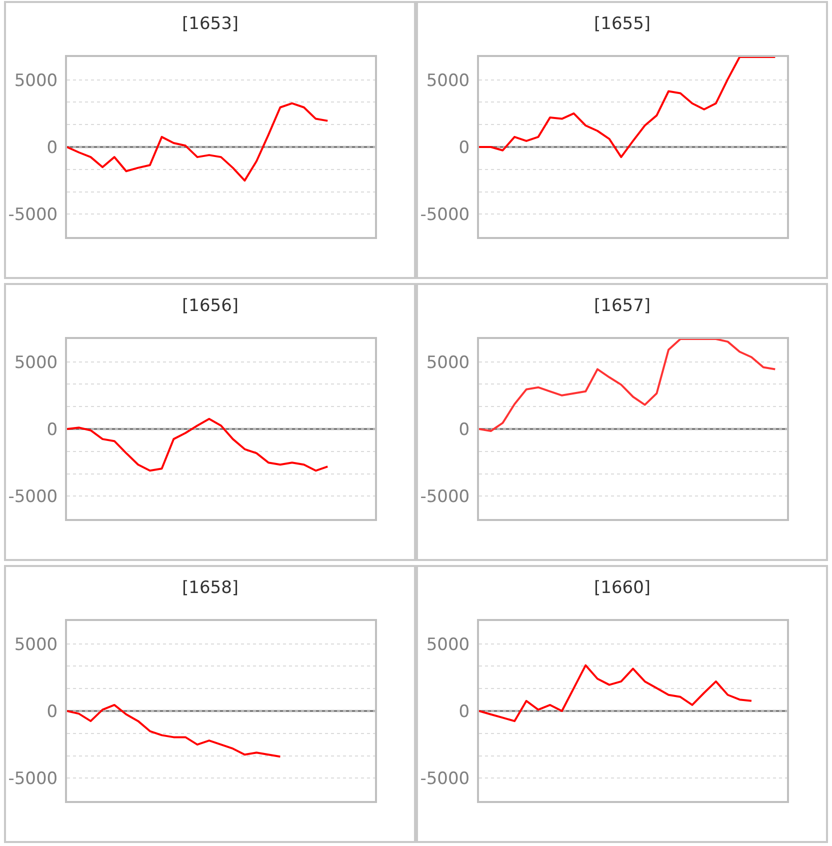 This screenshot has width=832, height=846. Describe the element at coordinates (210, 588) in the screenshot. I see `chart-title: [1658]` at that location.